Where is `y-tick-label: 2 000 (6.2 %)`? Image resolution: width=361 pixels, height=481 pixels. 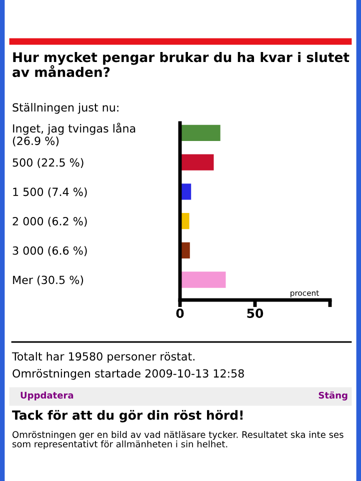
y-tick-label: 2 000 (6.2 %) is located at coordinates (49, 221).